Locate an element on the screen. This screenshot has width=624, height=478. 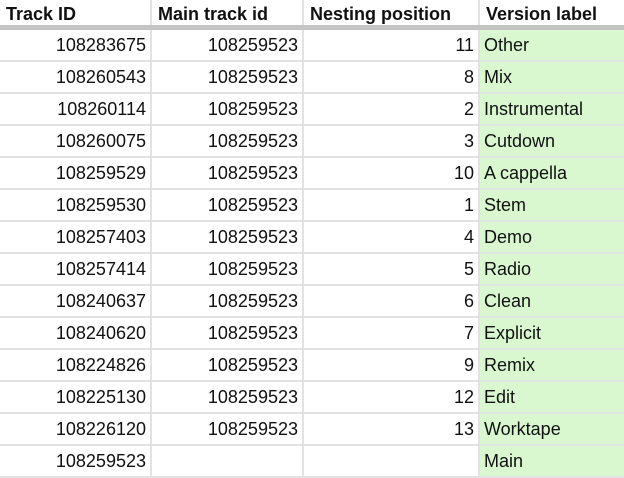
nesting-position-cell is located at coordinates (392, 461).